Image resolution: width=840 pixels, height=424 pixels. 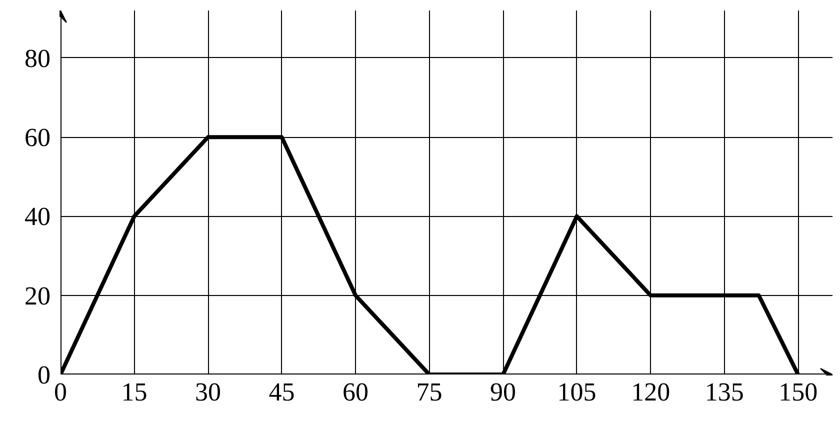 What do you see at coordinates (37, 58) in the screenshot?
I see `y-tick-label: 80` at bounding box center [37, 58].